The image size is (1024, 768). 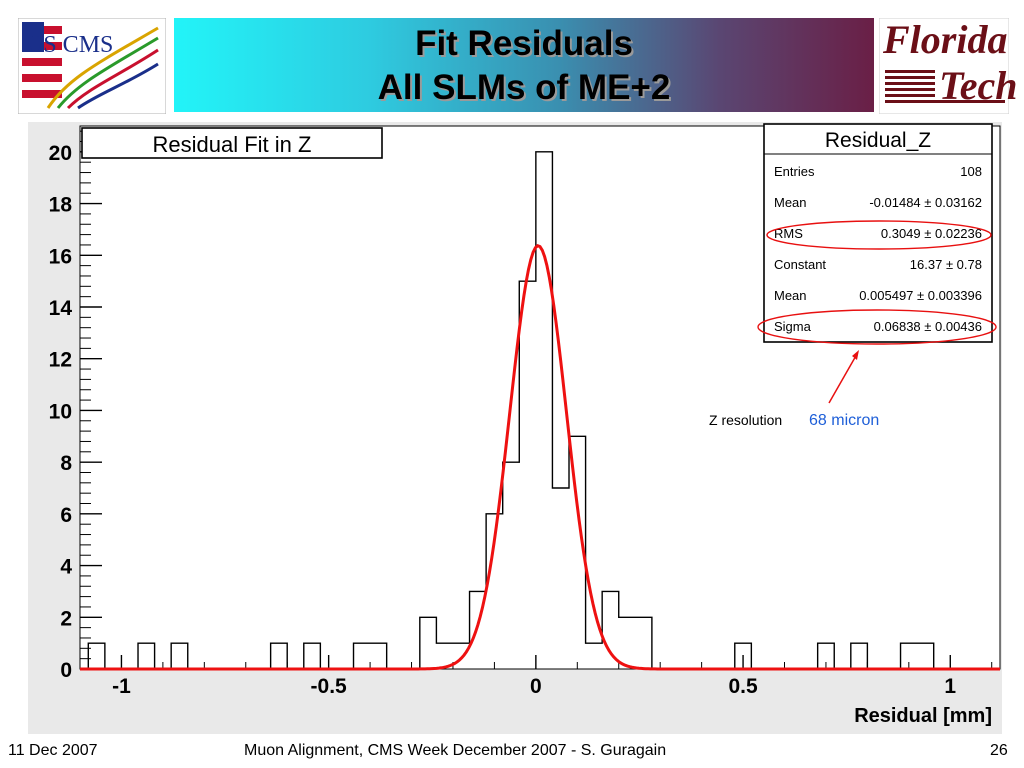 I want to click on y-tick-label: 16, so click(x=60, y=256).